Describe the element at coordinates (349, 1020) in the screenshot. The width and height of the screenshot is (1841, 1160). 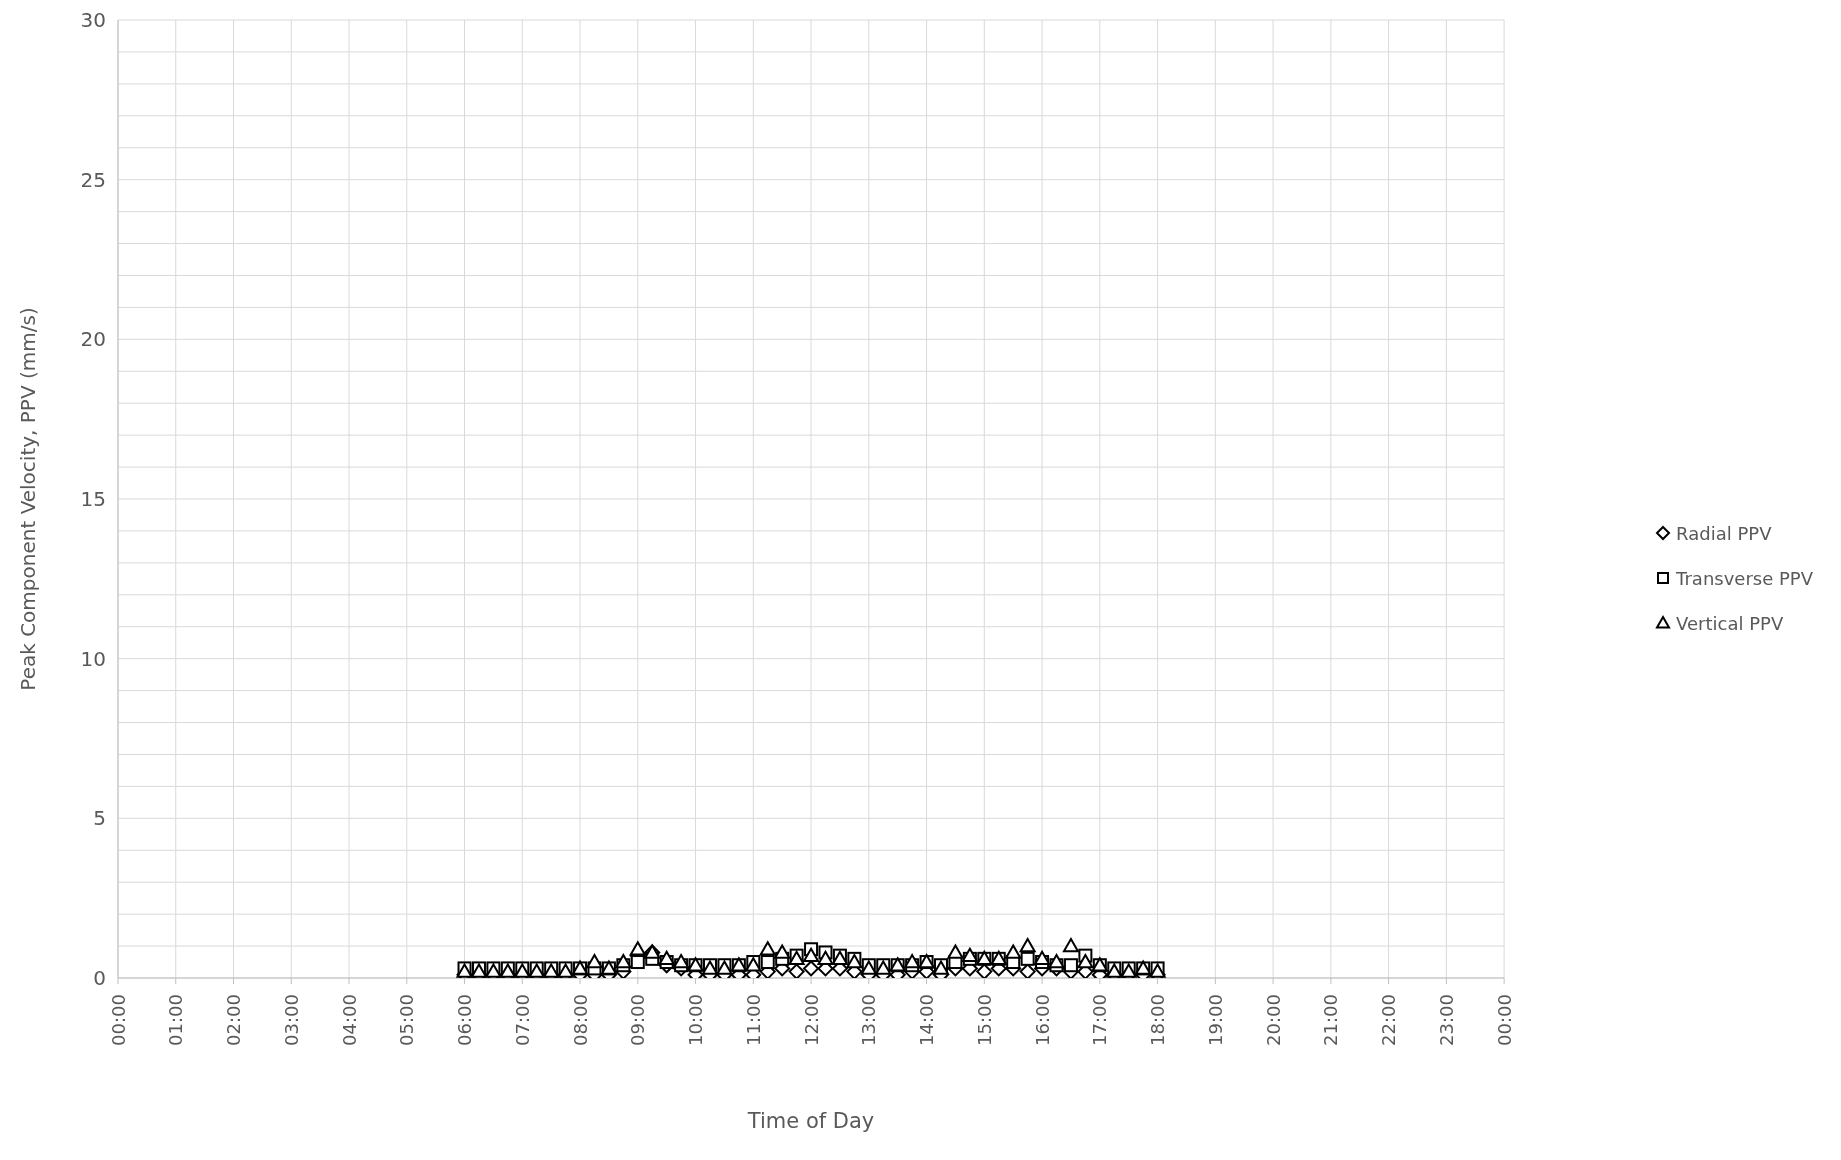
I see `x-tick-label: 04:00` at that location.